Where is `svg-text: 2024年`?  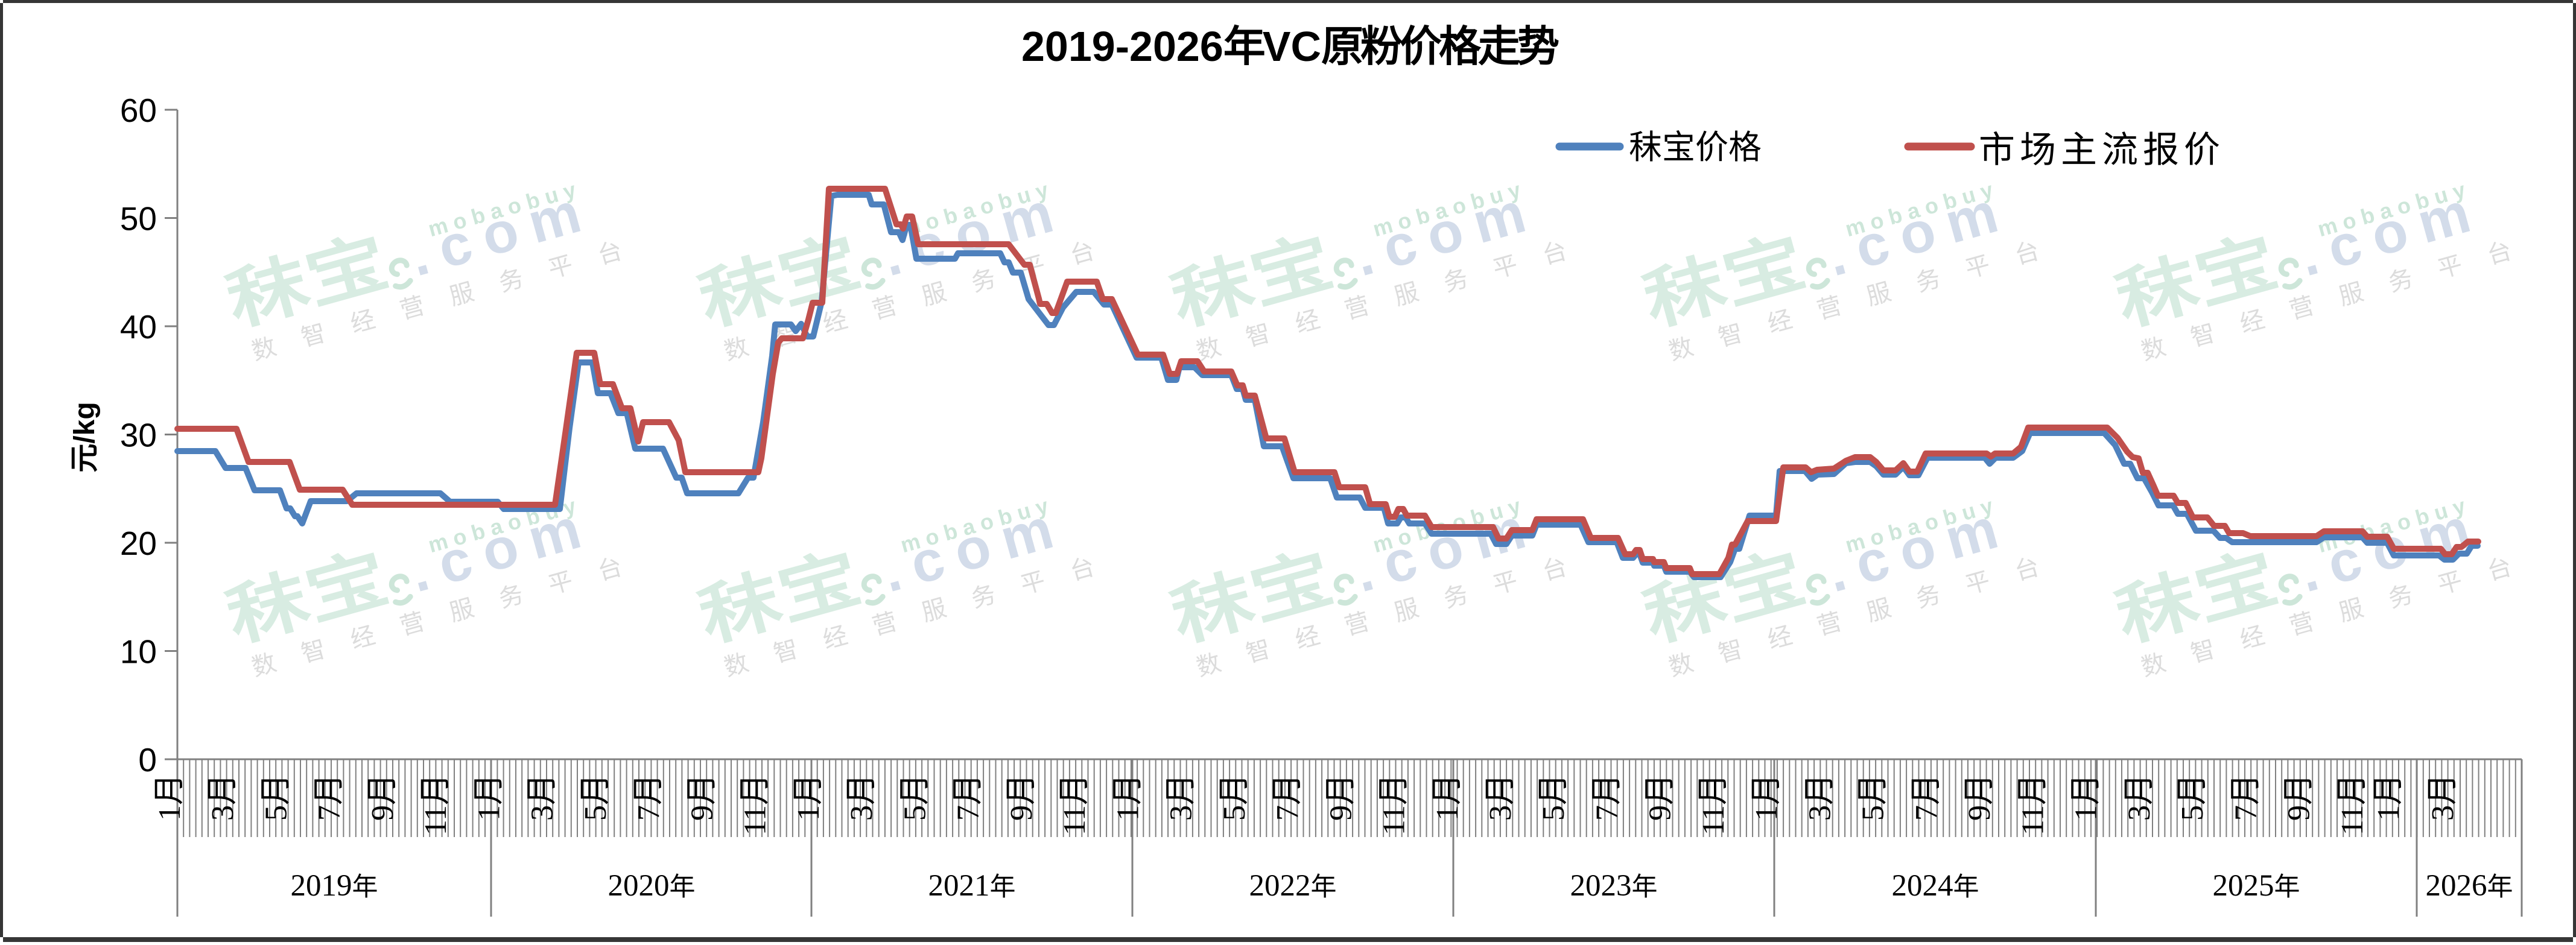
svg-text: 2024年 is located at coordinates (1935, 886).